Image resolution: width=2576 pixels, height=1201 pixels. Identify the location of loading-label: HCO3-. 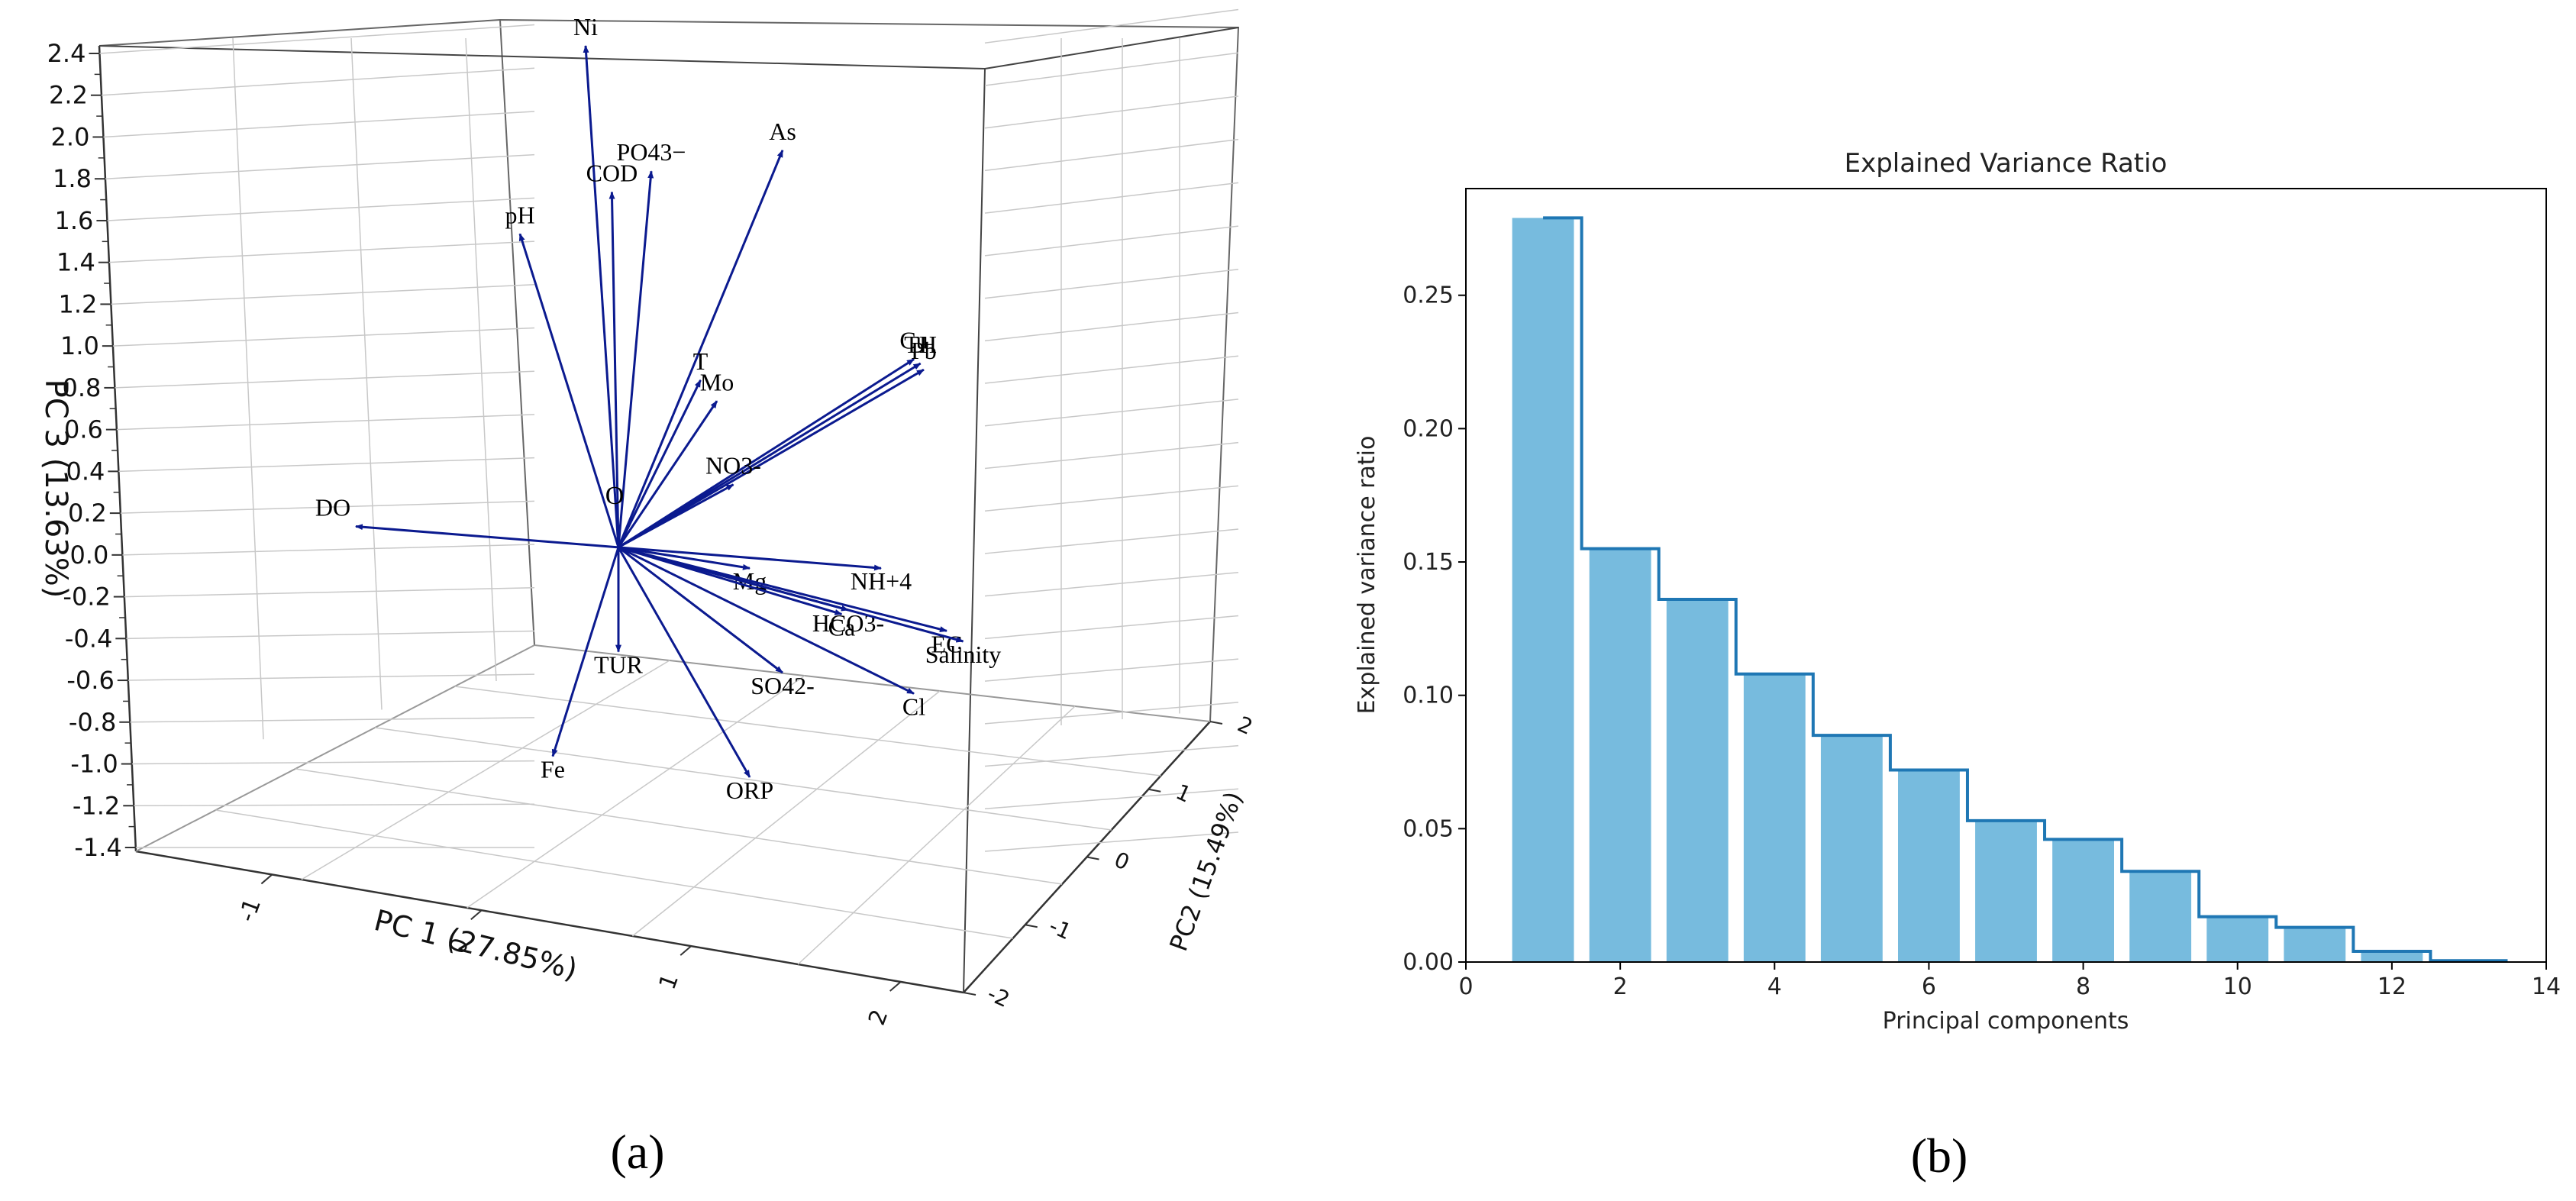
(848, 623).